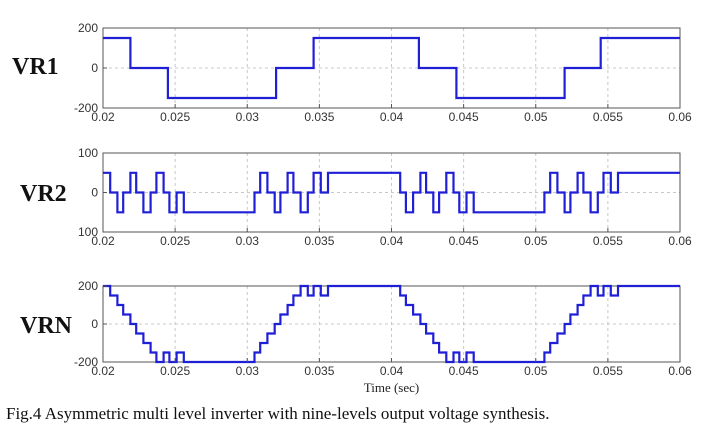 The width and height of the screenshot is (714, 441). I want to click on panel-2-x-tick-label: 0.02, so click(103, 241).